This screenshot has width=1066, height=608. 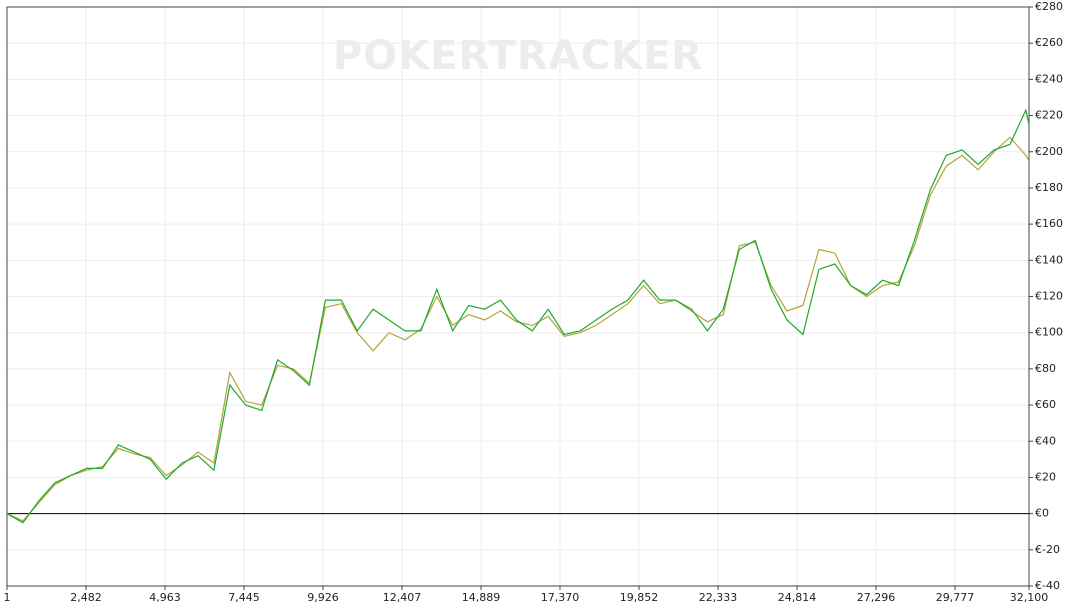 What do you see at coordinates (7, 597) in the screenshot?
I see `x-tick-label: 1` at bounding box center [7, 597].